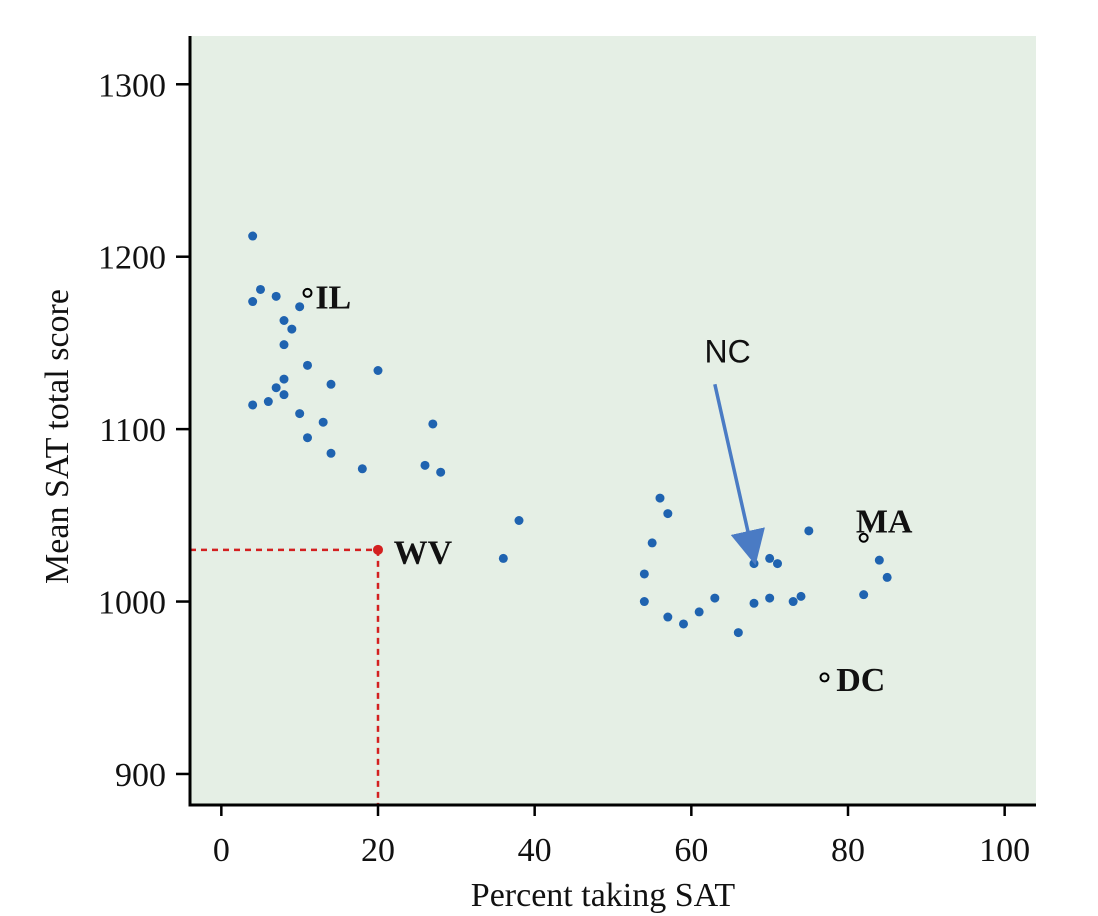  What do you see at coordinates (848, 850) in the screenshot?
I see `x-tick-label: 80` at bounding box center [848, 850].